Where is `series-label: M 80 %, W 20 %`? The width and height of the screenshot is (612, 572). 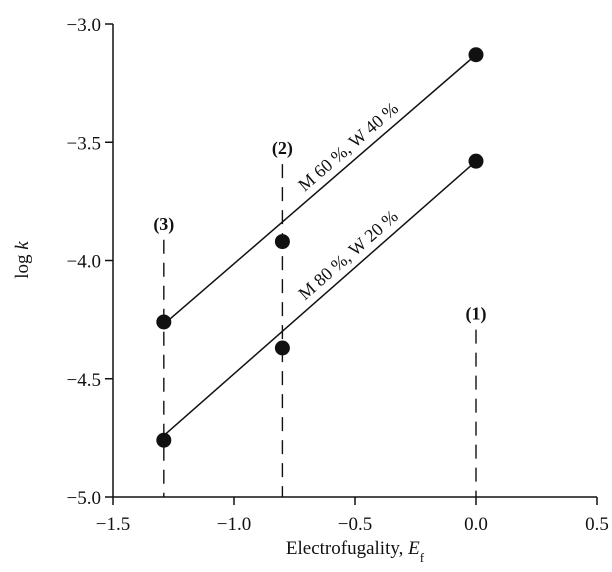
series-label: M 80 %, W 20 % is located at coordinates (347, 255).